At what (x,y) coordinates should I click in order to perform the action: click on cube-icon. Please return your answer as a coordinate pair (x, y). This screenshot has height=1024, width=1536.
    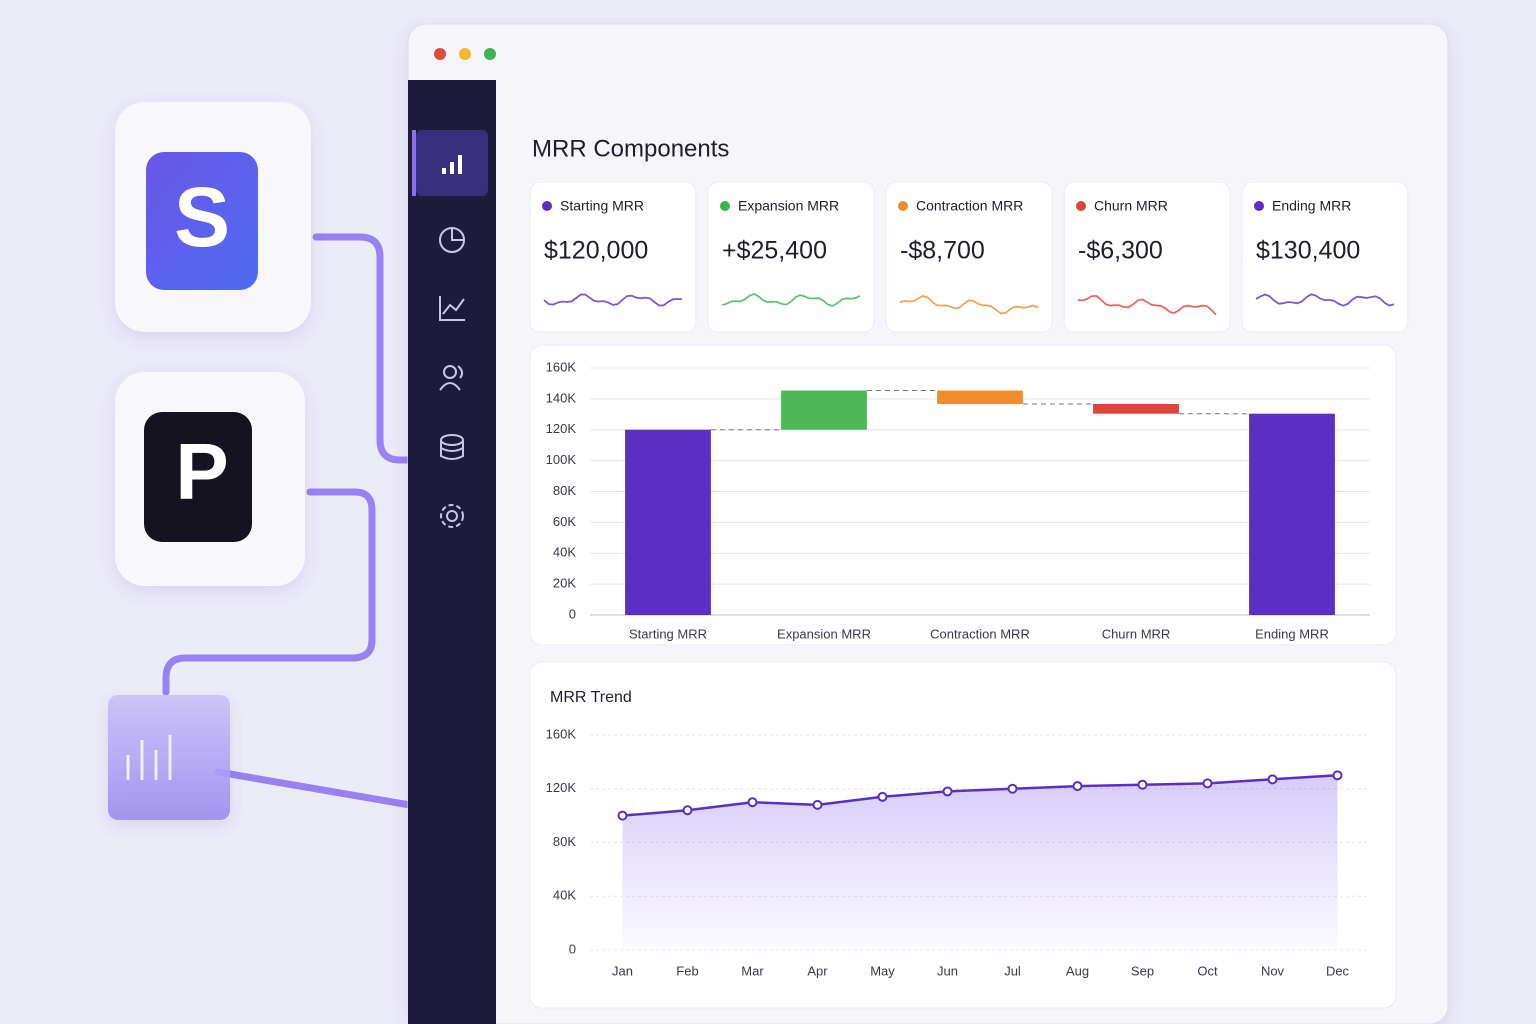
    Looking at the image, I should click on (149, 757).